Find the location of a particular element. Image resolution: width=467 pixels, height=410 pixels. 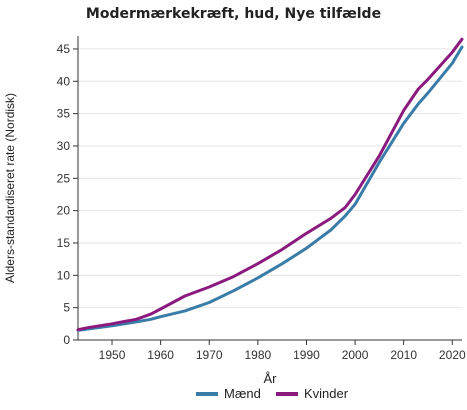

x-tick-label: 1960 is located at coordinates (160, 355).